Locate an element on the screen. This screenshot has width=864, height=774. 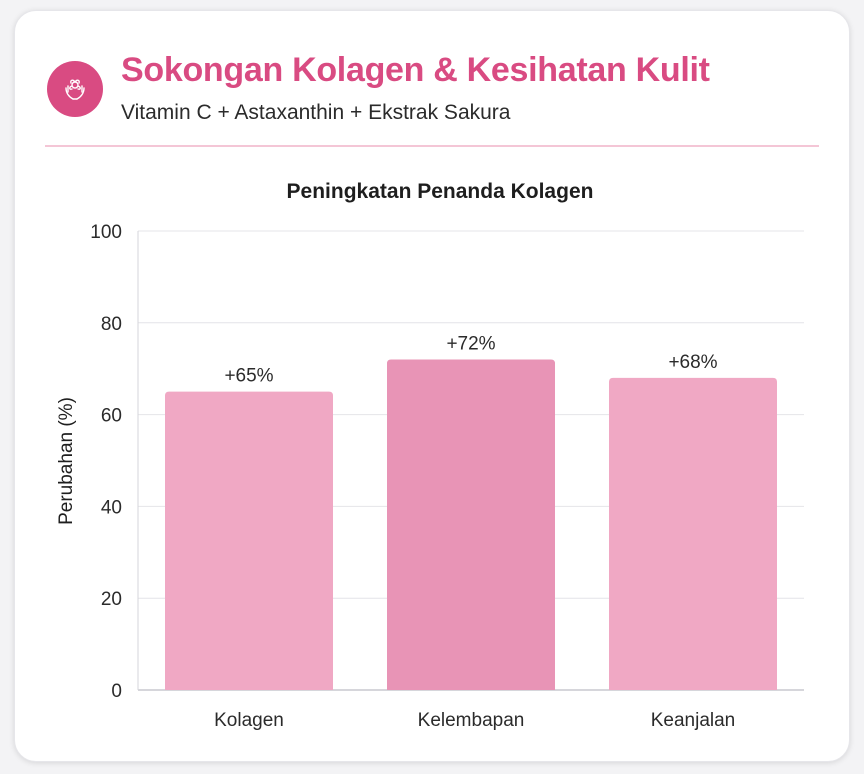
y-tick-label: 0 is located at coordinates (116, 691).